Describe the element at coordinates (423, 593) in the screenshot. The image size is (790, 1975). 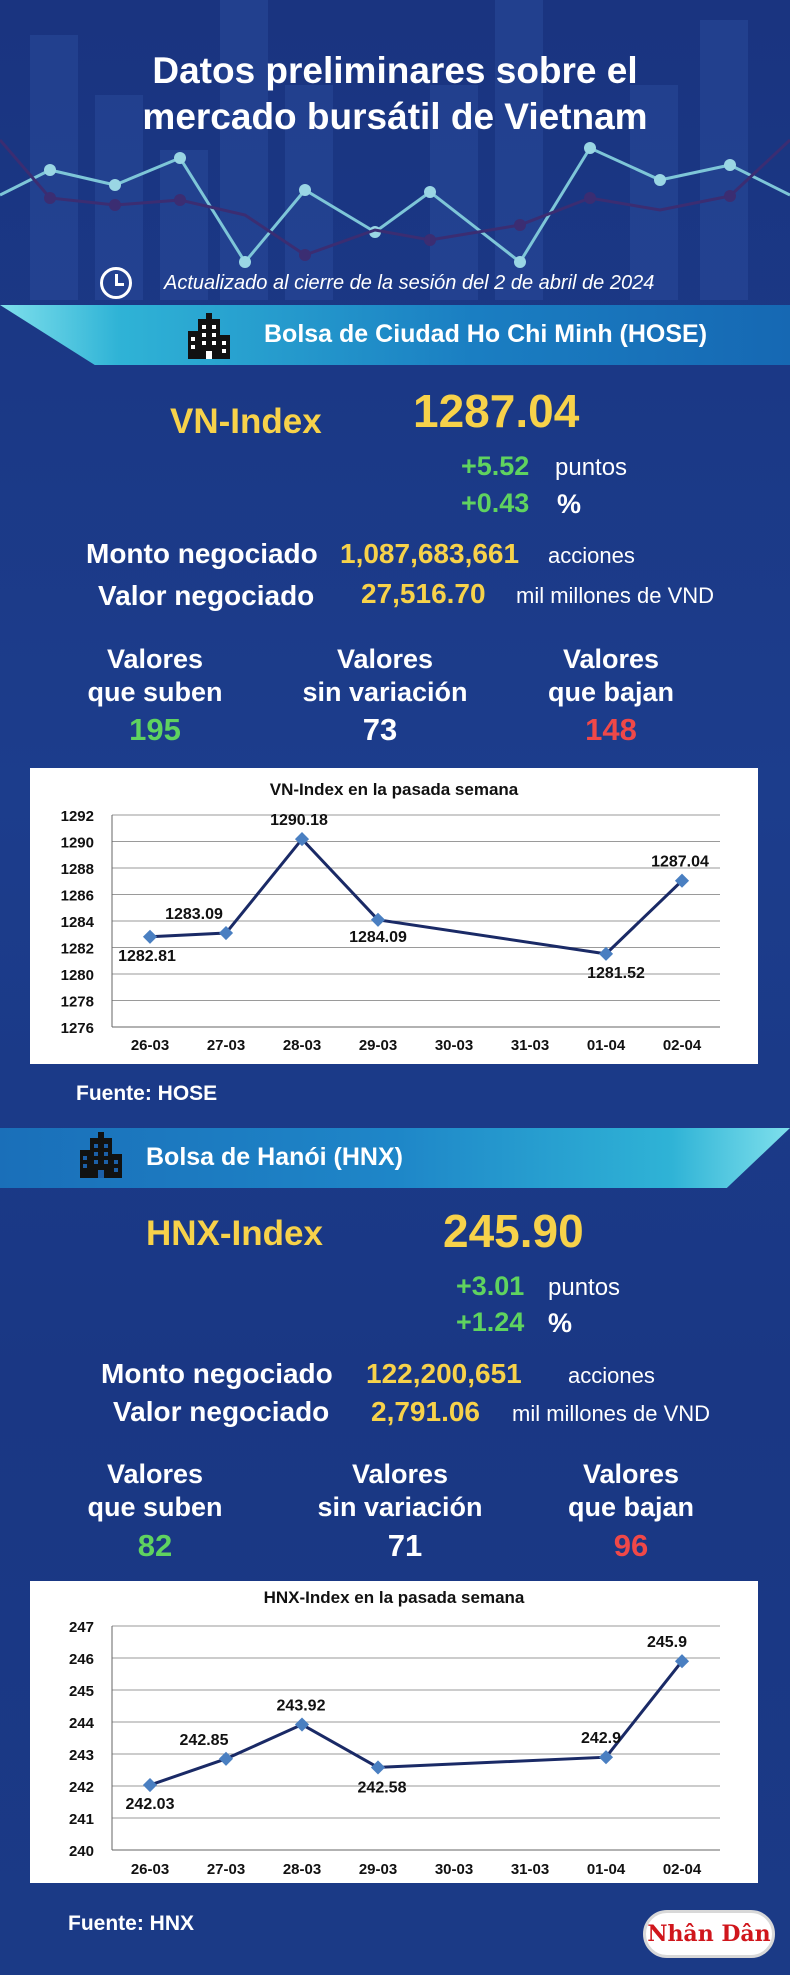
I see `hose-value-value: 27,516.70` at that location.